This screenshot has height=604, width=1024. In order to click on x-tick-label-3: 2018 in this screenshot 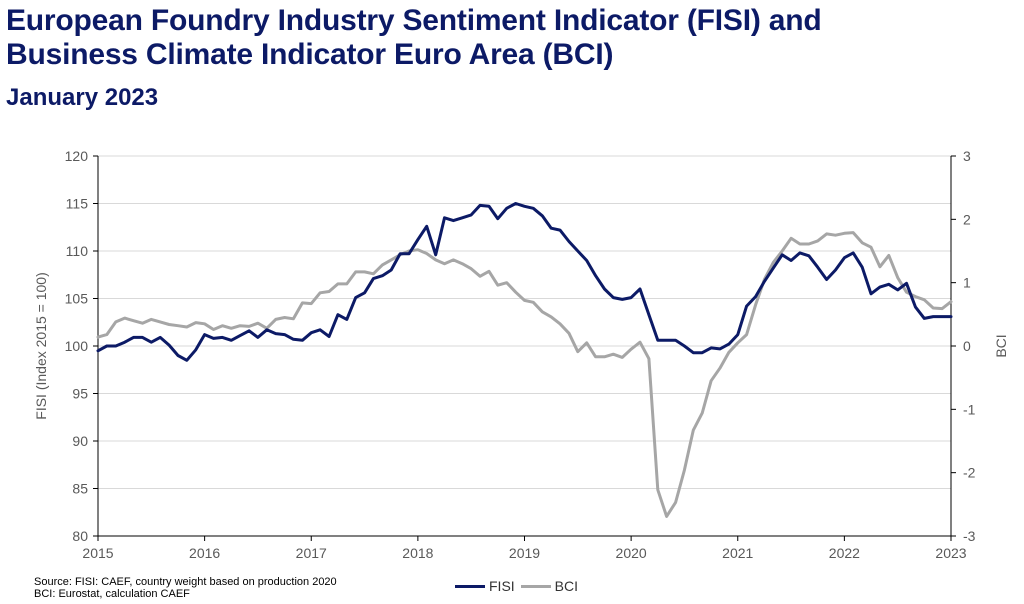, I will do `click(417, 553)`.